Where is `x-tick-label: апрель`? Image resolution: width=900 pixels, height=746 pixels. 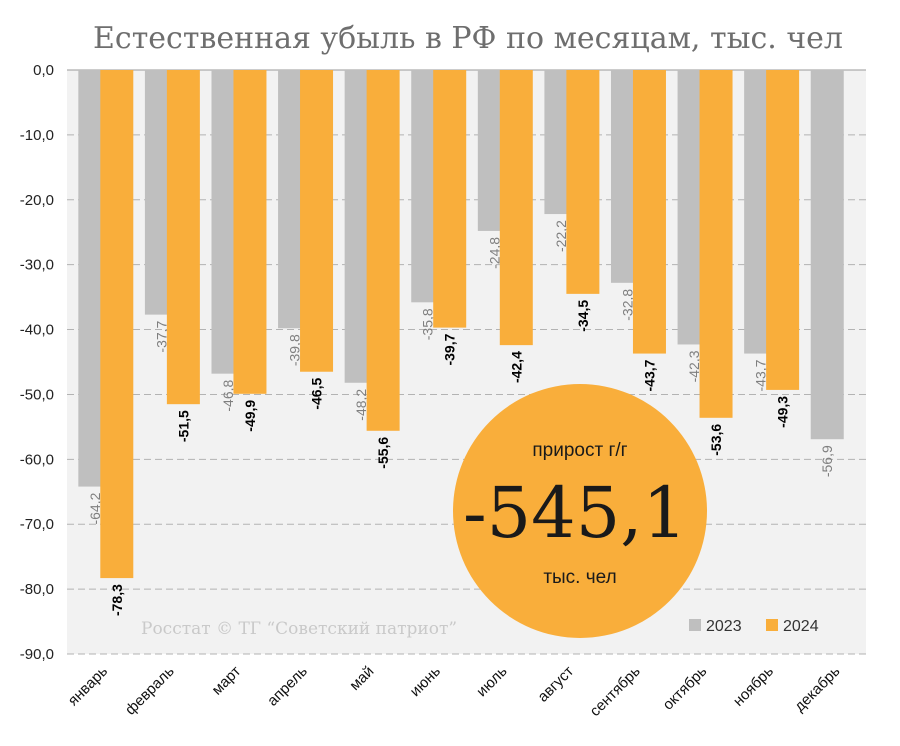
x-tick-label: апрель is located at coordinates (287, 686).